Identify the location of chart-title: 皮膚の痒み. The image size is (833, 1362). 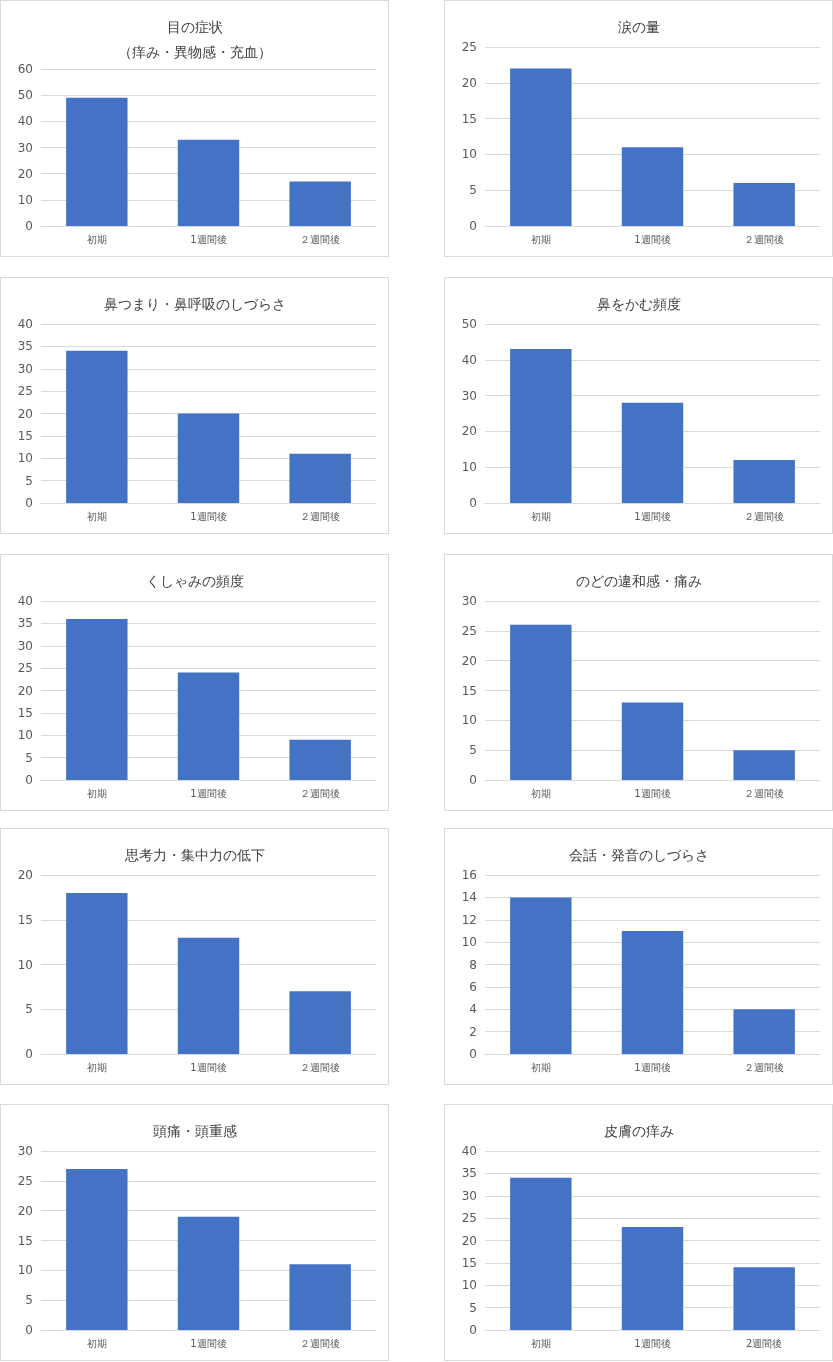
(638, 1130).